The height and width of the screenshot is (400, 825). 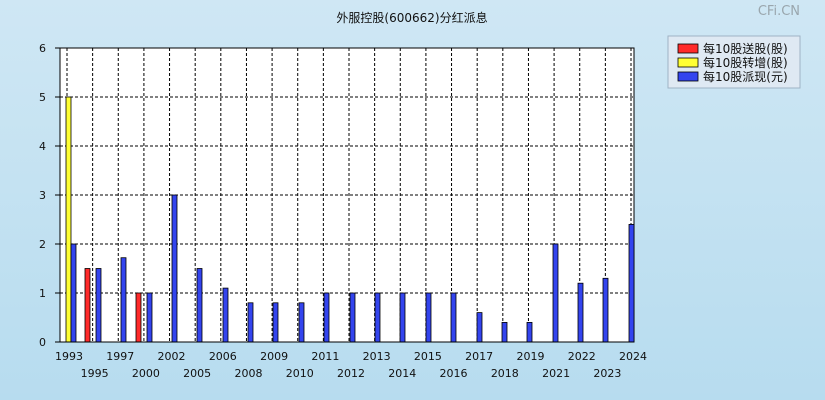 I want to click on y-tick-label: 5, so click(x=42, y=97).